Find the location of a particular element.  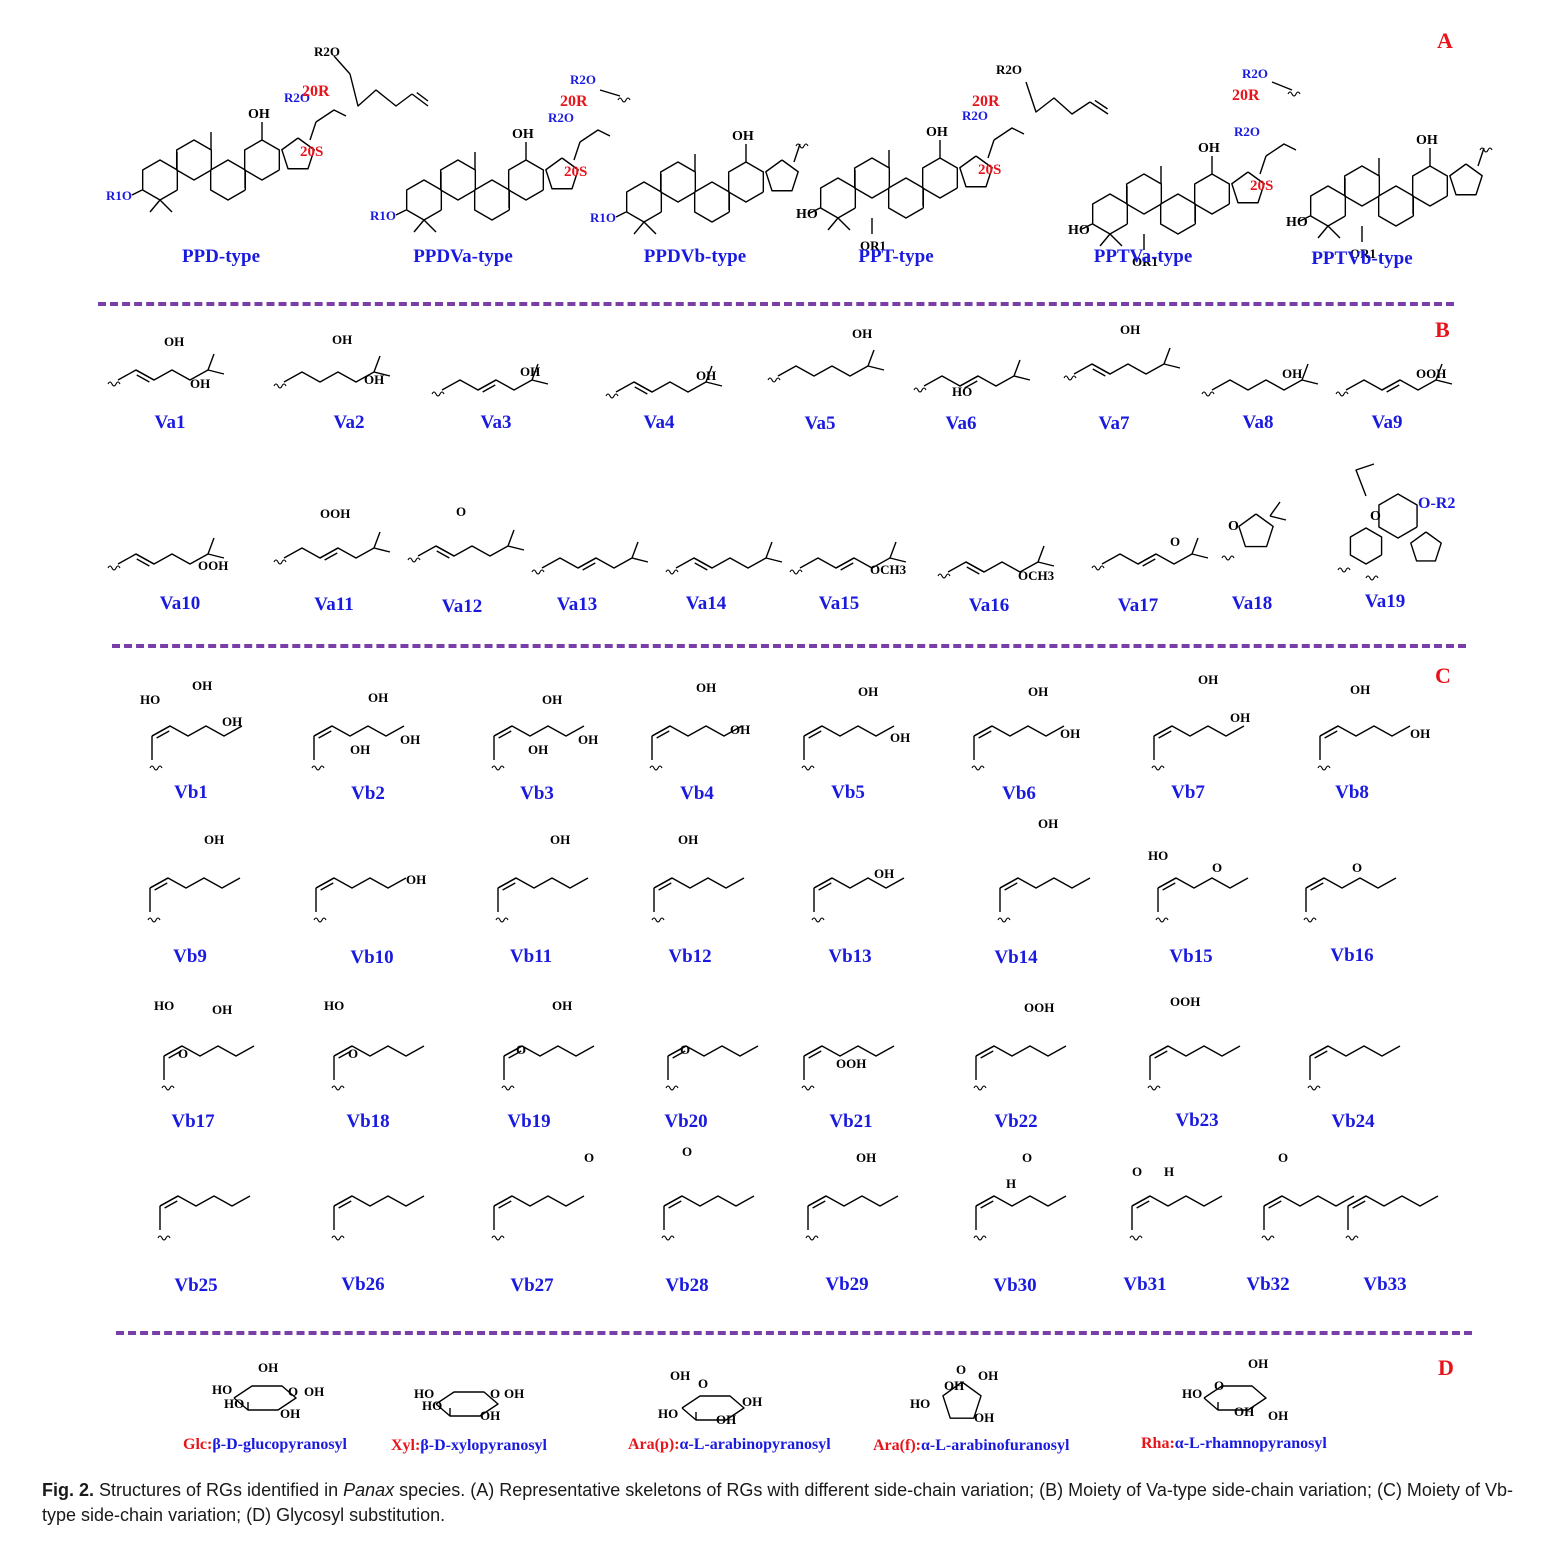

vb-label: Vb24 is located at coordinates (1353, 1121).